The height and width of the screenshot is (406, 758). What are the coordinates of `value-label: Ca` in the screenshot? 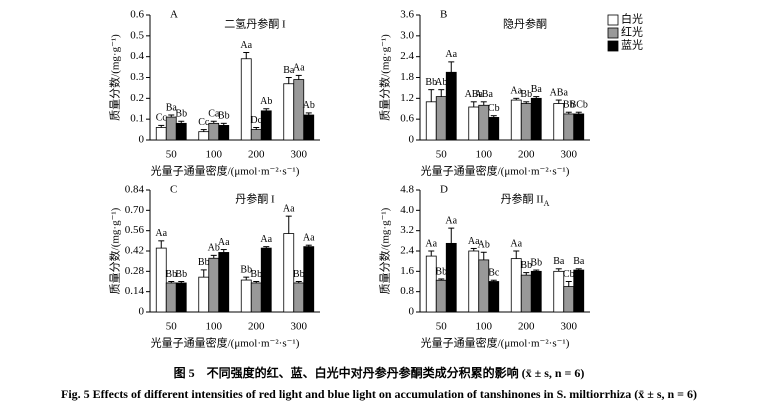 It's located at (214, 114).